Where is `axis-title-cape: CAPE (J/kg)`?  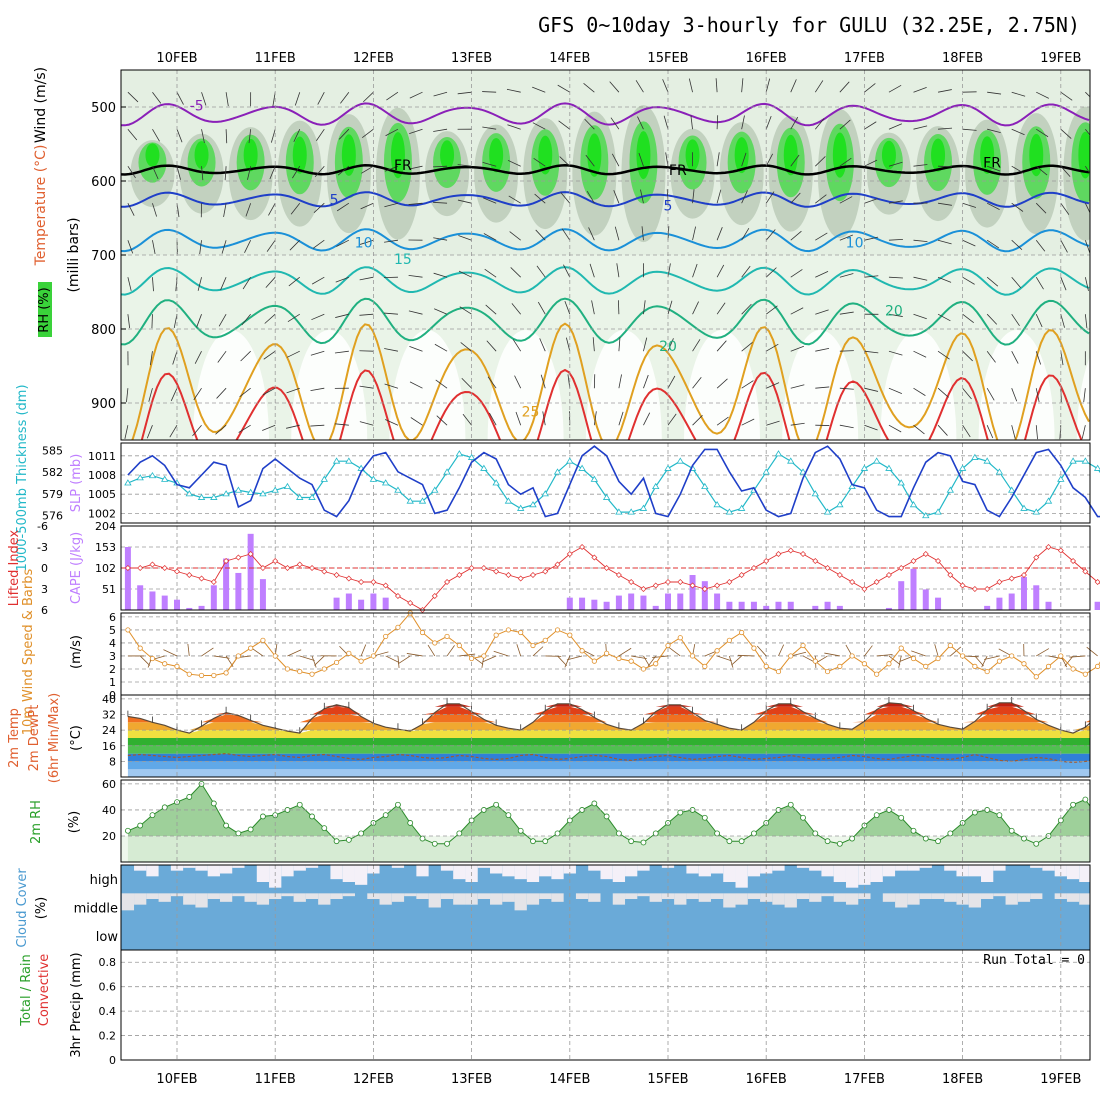
axis-title-cape: CAPE (J/kg) is located at coordinates (76, 568).